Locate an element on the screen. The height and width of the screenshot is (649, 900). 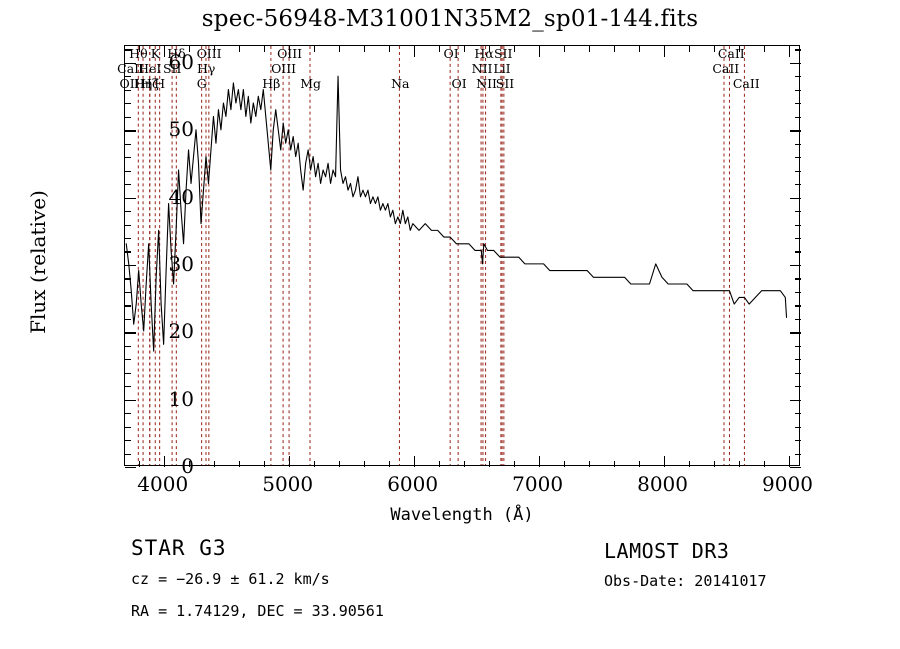
y-tick-label-30: 30 is located at coordinates (181, 263).